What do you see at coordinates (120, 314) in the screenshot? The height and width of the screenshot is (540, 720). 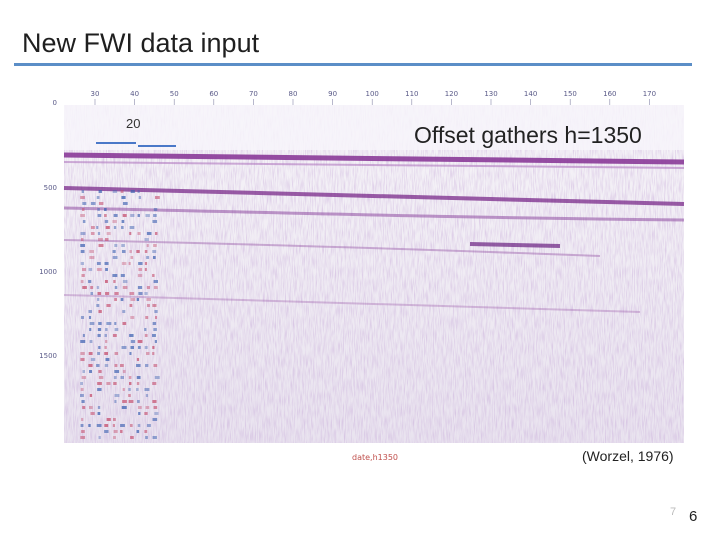 I see `near-offset-noise-traces` at bounding box center [120, 314].